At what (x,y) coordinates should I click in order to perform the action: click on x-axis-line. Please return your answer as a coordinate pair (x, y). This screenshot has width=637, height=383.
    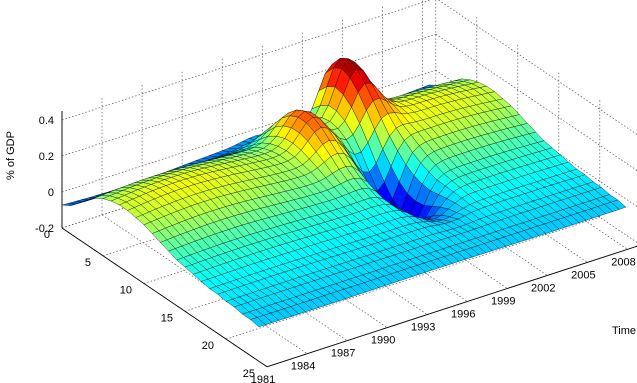
    Looking at the image, I should click on (164, 297).